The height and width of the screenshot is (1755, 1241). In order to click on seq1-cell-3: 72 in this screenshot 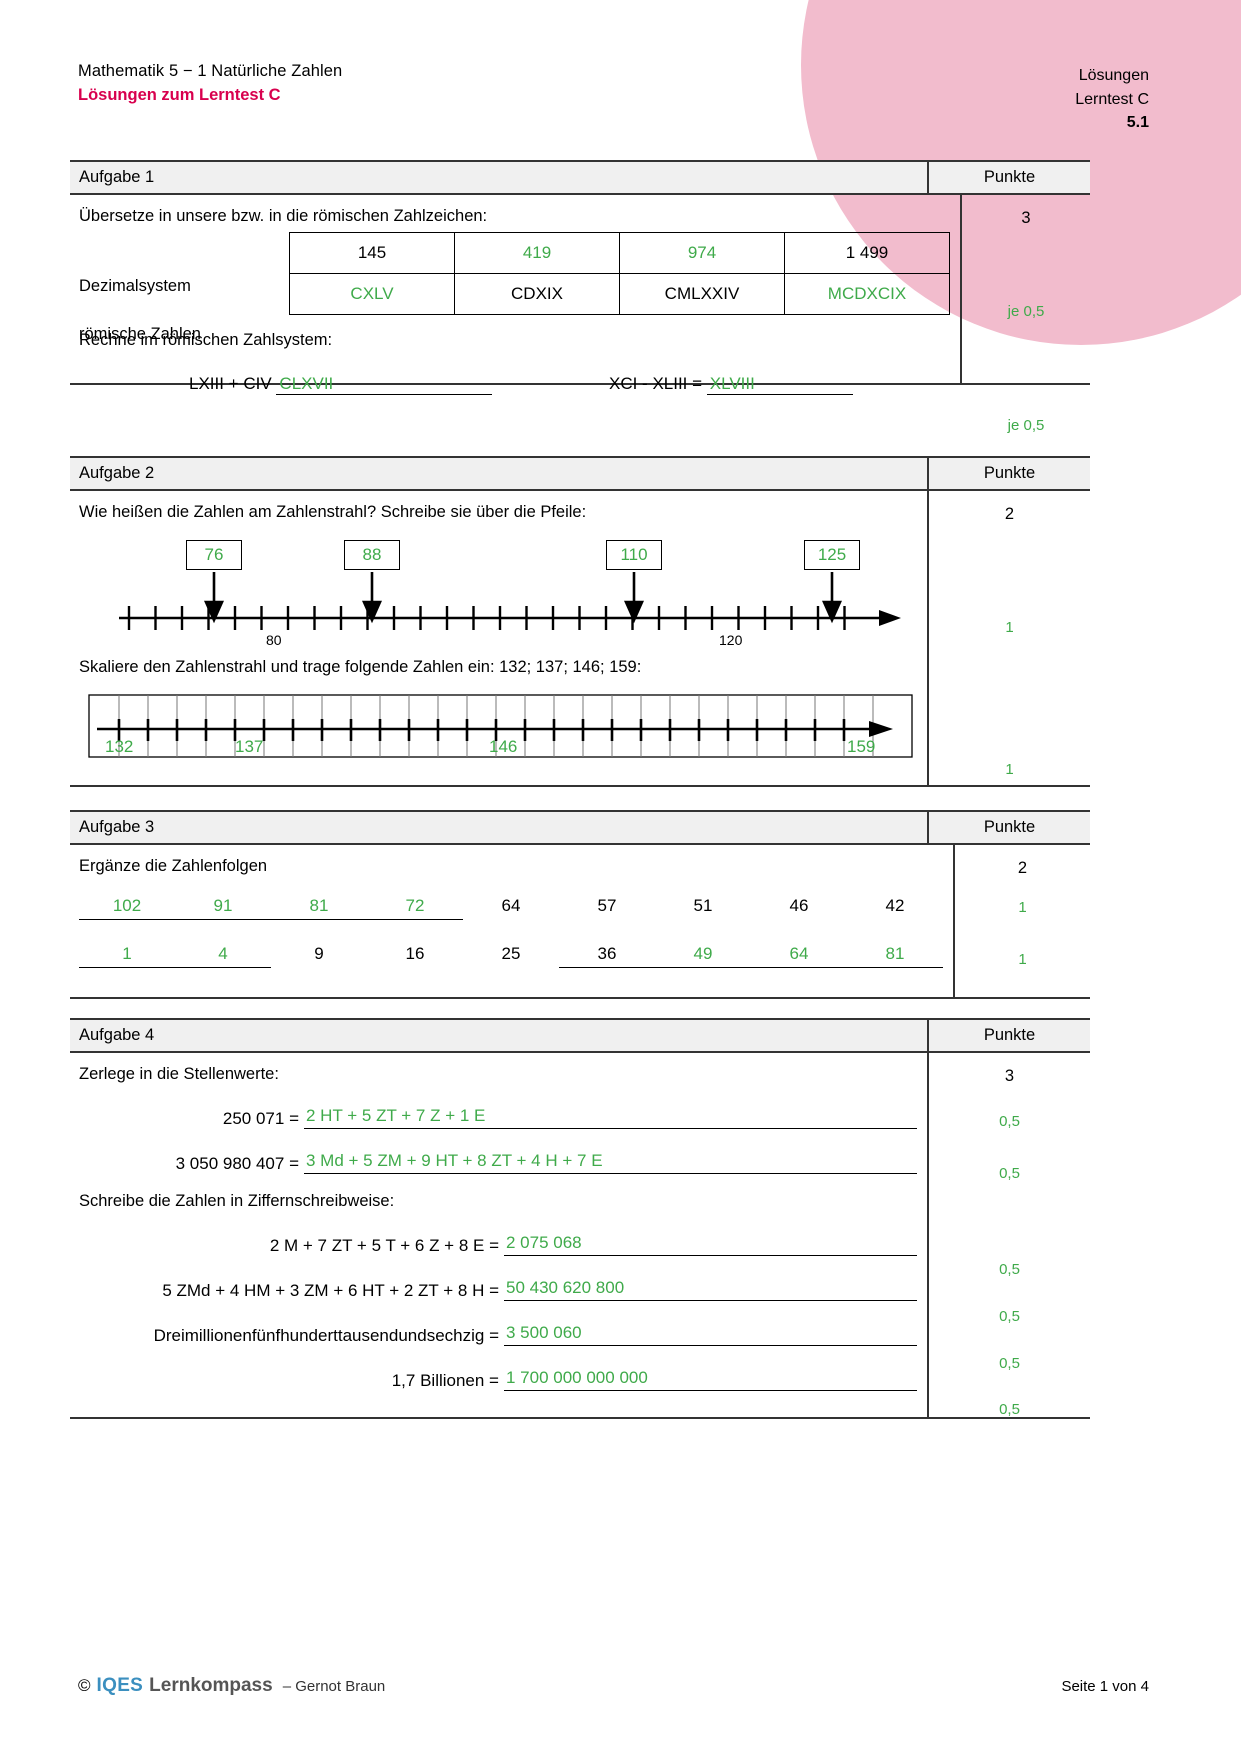, I will do `click(415, 908)`.